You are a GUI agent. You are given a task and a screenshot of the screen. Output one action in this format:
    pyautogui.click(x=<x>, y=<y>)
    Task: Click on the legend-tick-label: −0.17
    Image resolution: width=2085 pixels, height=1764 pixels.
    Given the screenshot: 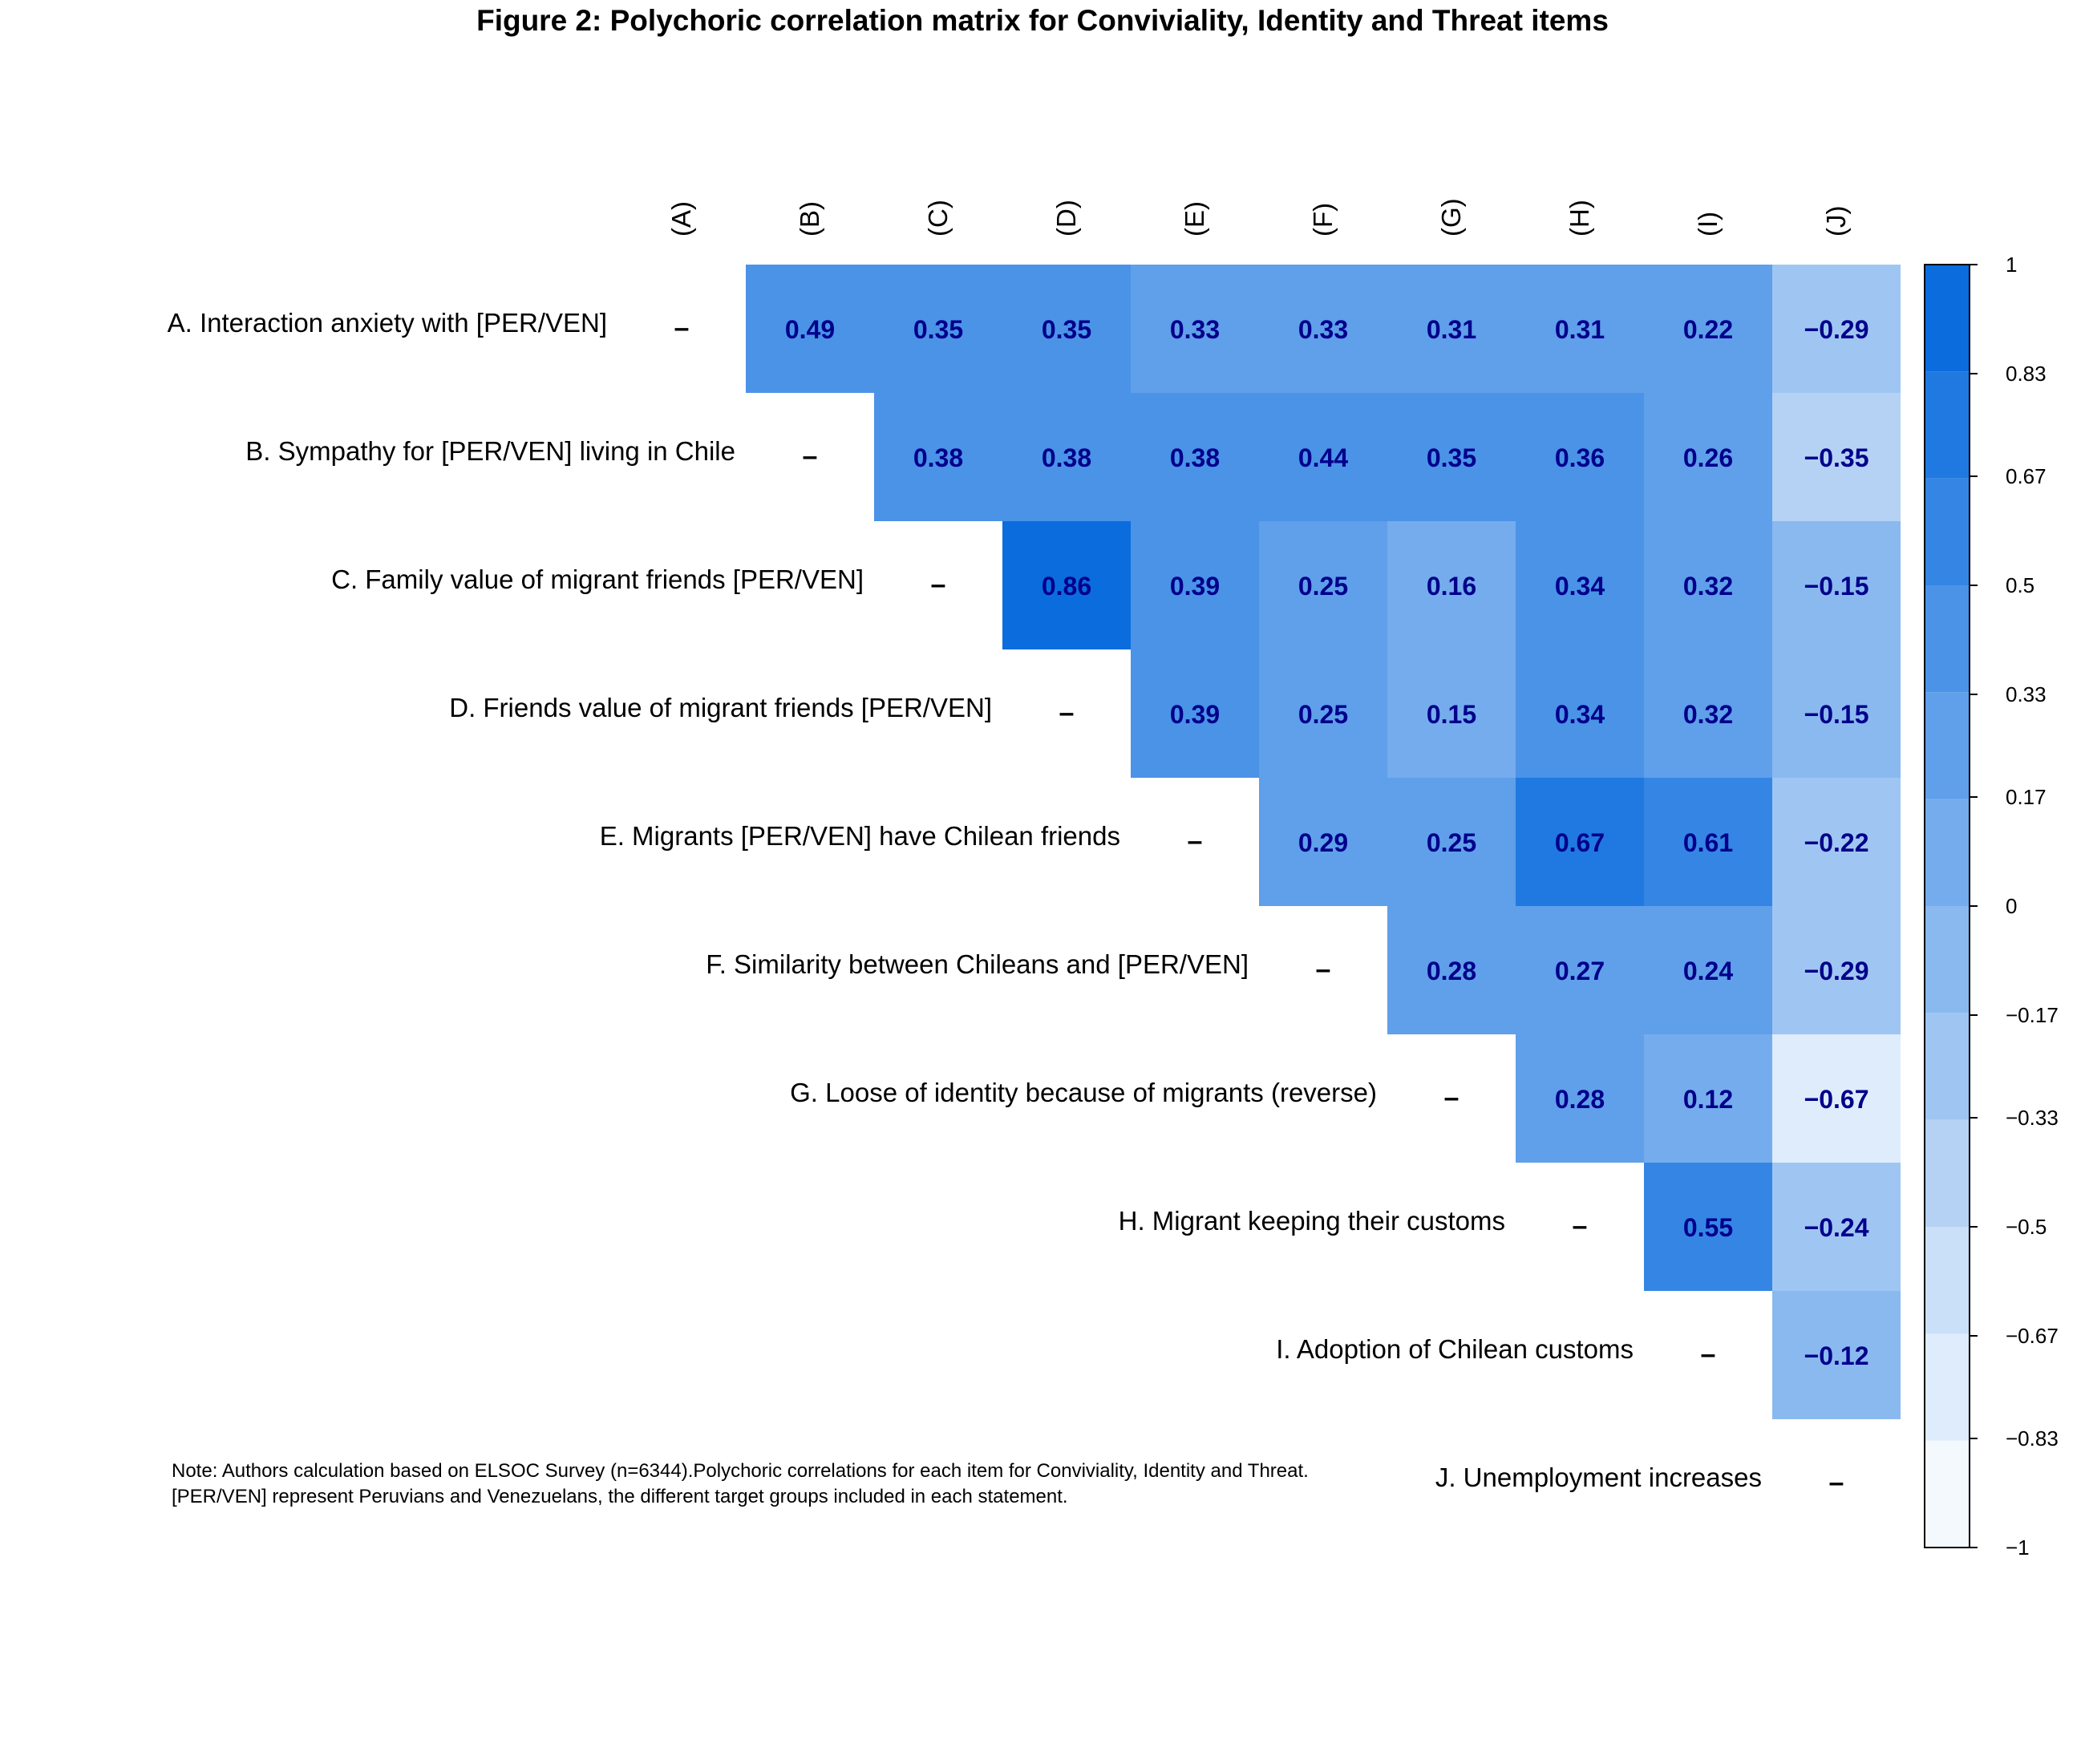 What is the action you would take?
    pyautogui.click(x=2033, y=1015)
    